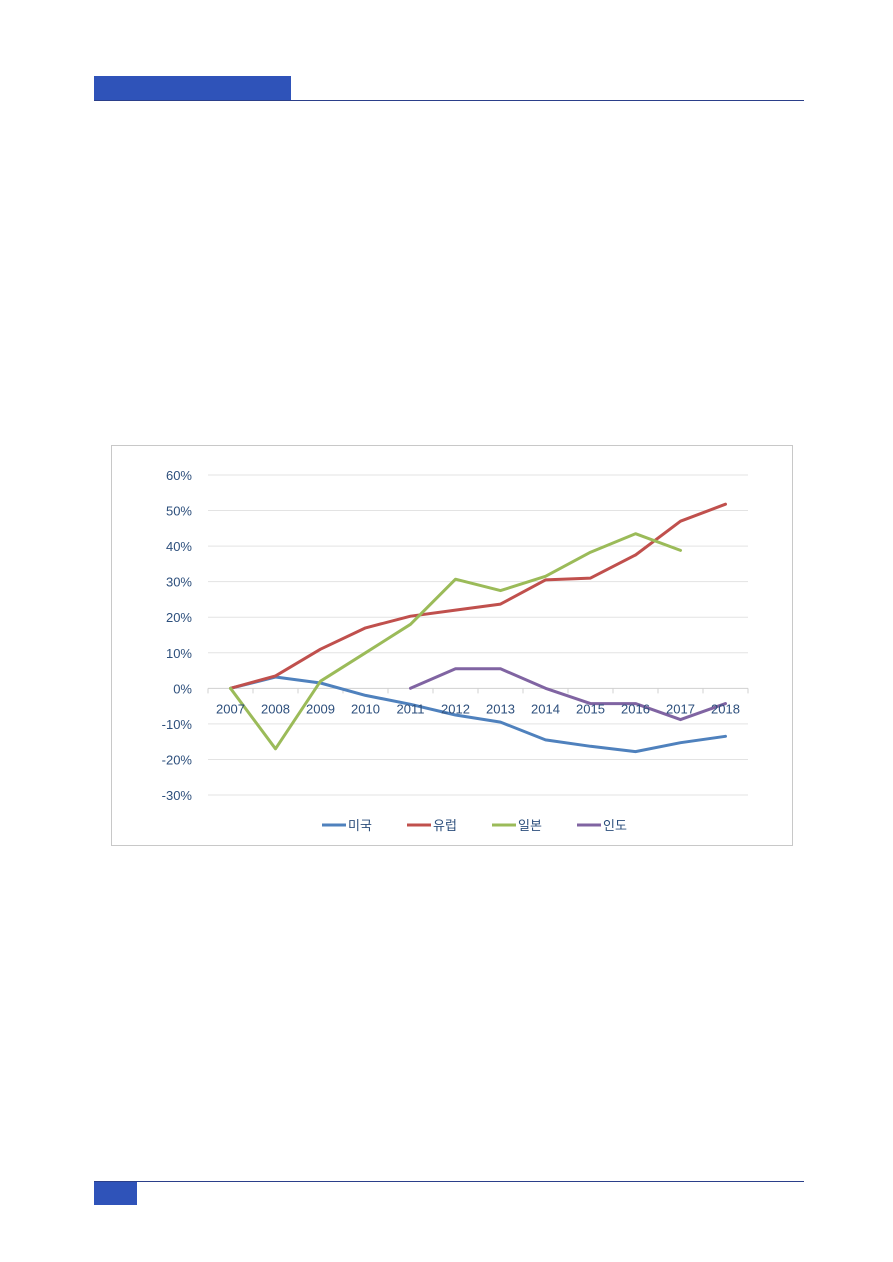 The height and width of the screenshot is (1262, 893). What do you see at coordinates (192, 88) in the screenshot?
I see `header-accent-bar` at bounding box center [192, 88].